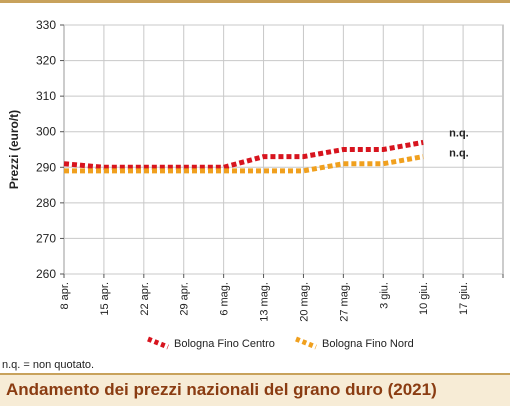  Describe the element at coordinates (46, 25) in the screenshot. I see `y-tick-label: 330` at that location.